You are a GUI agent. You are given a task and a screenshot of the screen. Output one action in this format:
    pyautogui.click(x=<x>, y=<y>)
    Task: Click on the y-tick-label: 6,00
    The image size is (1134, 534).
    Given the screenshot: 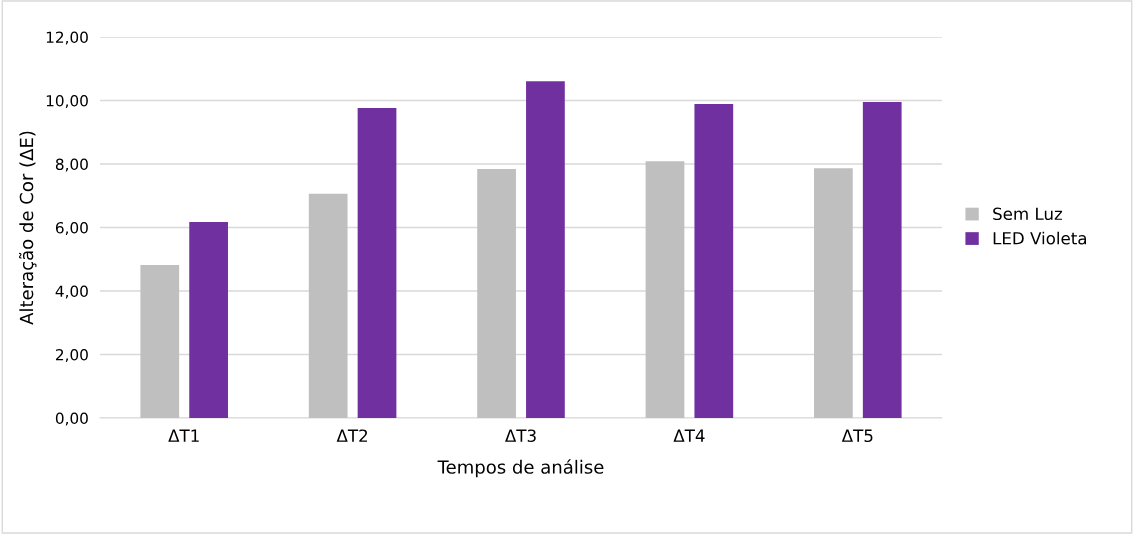 What is the action you would take?
    pyautogui.click(x=71, y=228)
    